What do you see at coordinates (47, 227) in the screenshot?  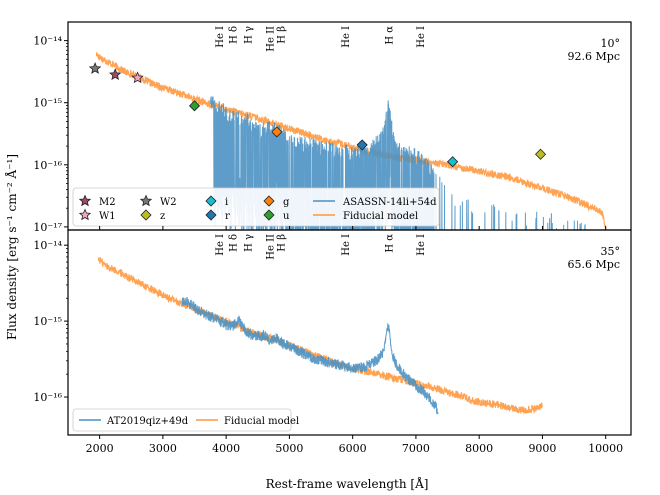 I see `y-tick-label: 10⁻¹⁷` at bounding box center [47, 227].